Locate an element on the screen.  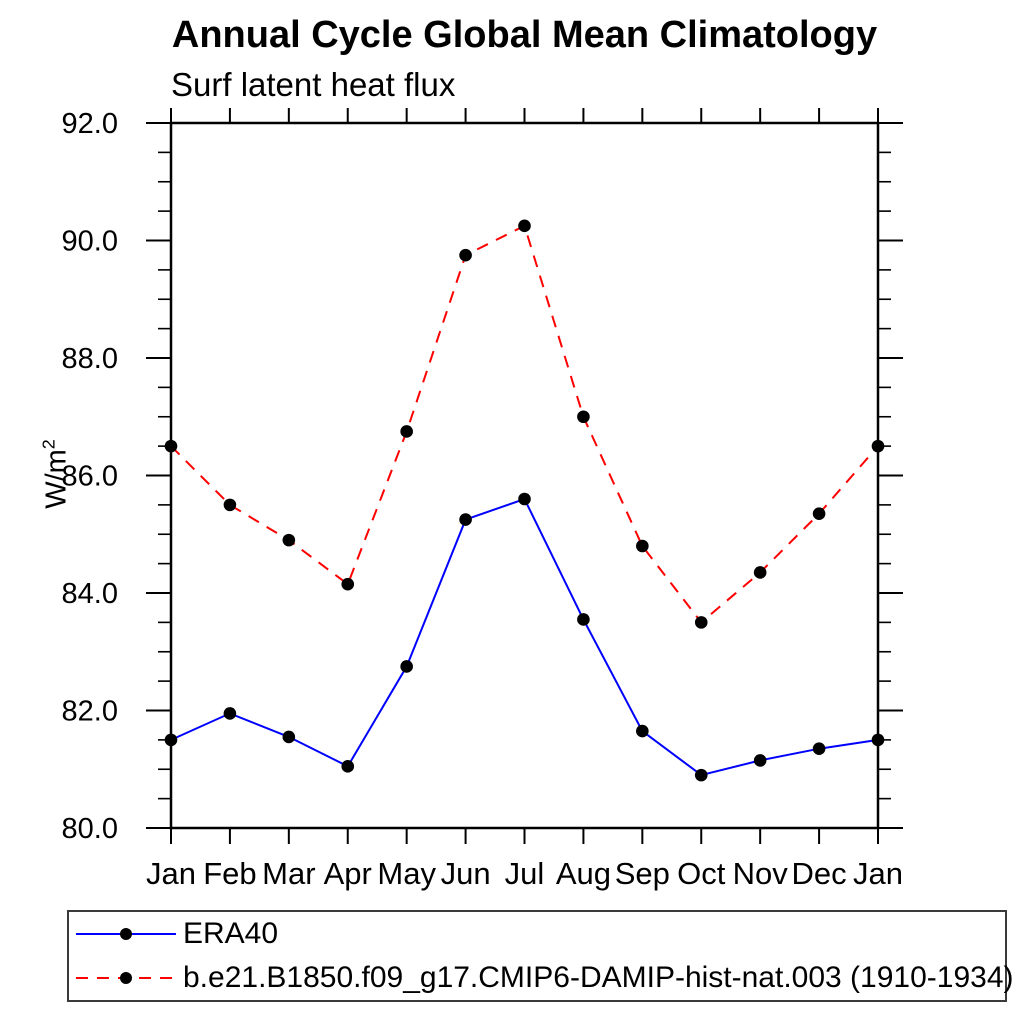
legend-entry-era40: ERA40 is located at coordinates (537, 934).